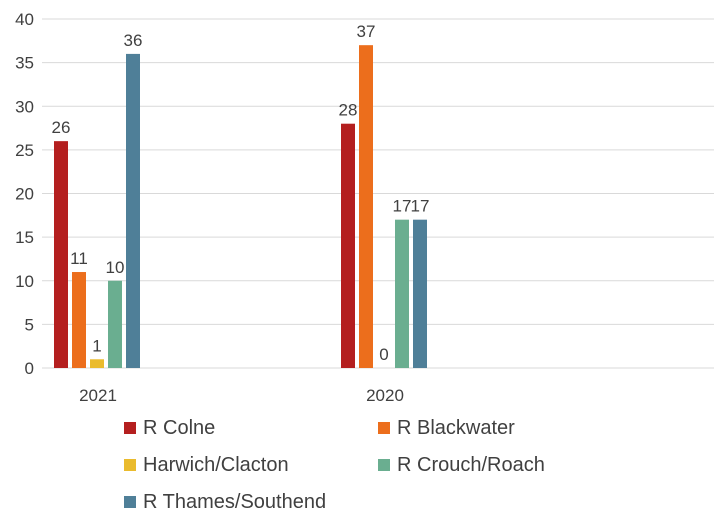 The width and height of the screenshot is (714, 518). What do you see at coordinates (366, 207) in the screenshot?
I see `bar-2020-r-blackwater` at bounding box center [366, 207].